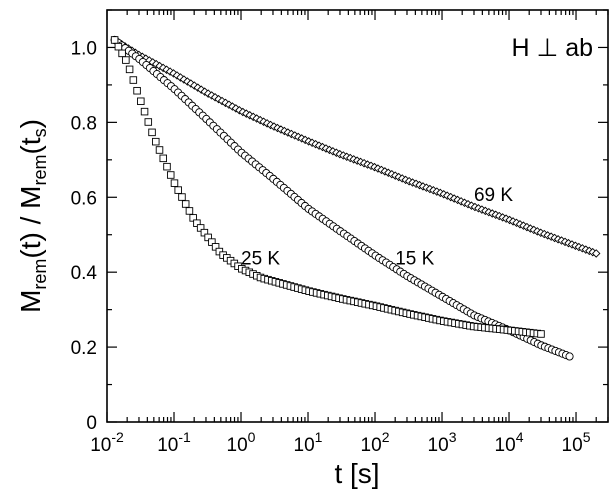 The width and height of the screenshot is (613, 494). What do you see at coordinates (107, 442) in the screenshot?
I see `x-tick-label: 10⁻²` at bounding box center [107, 442].